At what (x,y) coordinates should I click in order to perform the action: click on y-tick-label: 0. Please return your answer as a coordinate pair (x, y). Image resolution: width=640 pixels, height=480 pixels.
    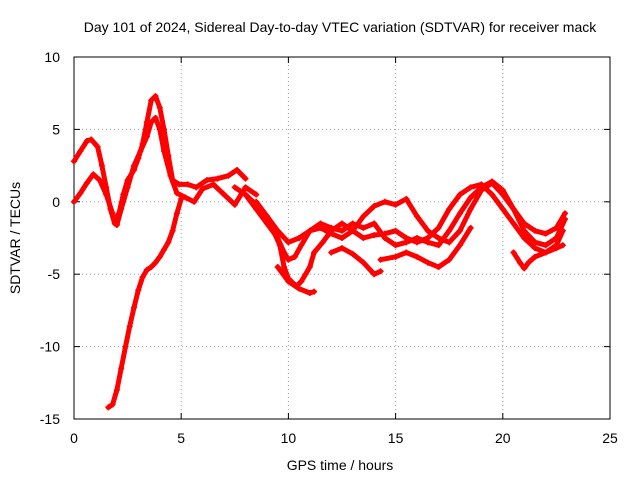
    Looking at the image, I should click on (56, 202).